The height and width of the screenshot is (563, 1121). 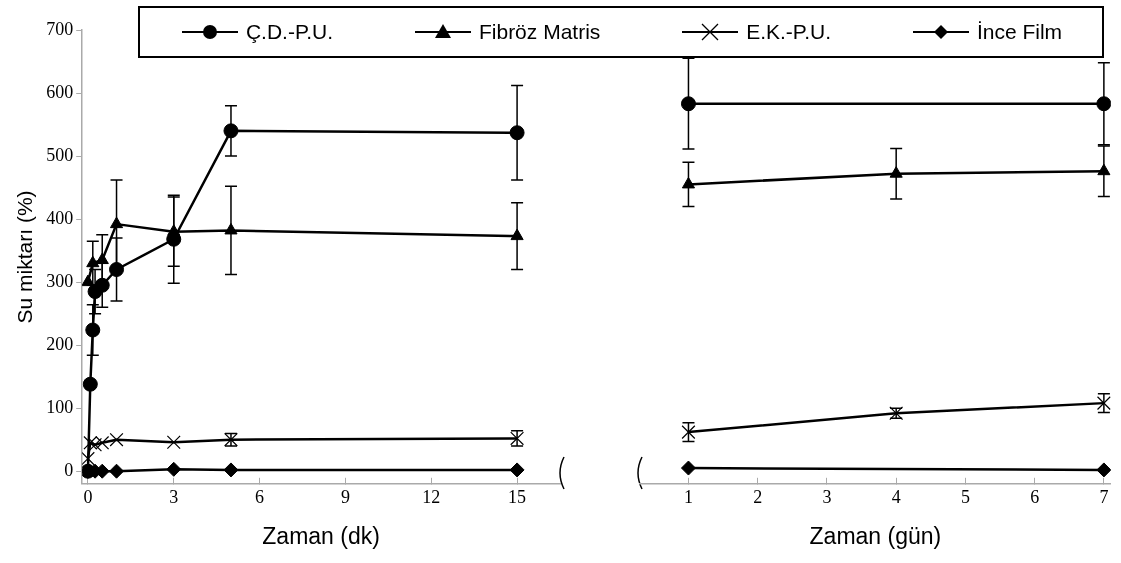 I want to click on y-tick-label: 500, so click(x=60, y=154).